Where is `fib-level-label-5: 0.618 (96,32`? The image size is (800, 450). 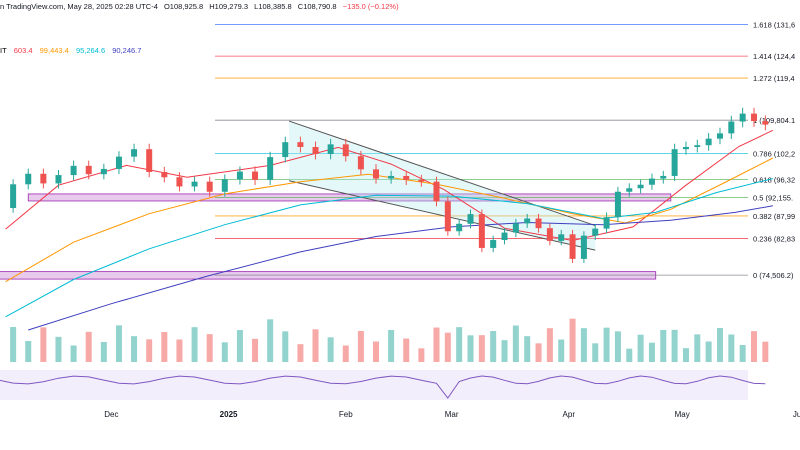
fib-level-label-5: 0.618 (96,32 is located at coordinates (774, 179).